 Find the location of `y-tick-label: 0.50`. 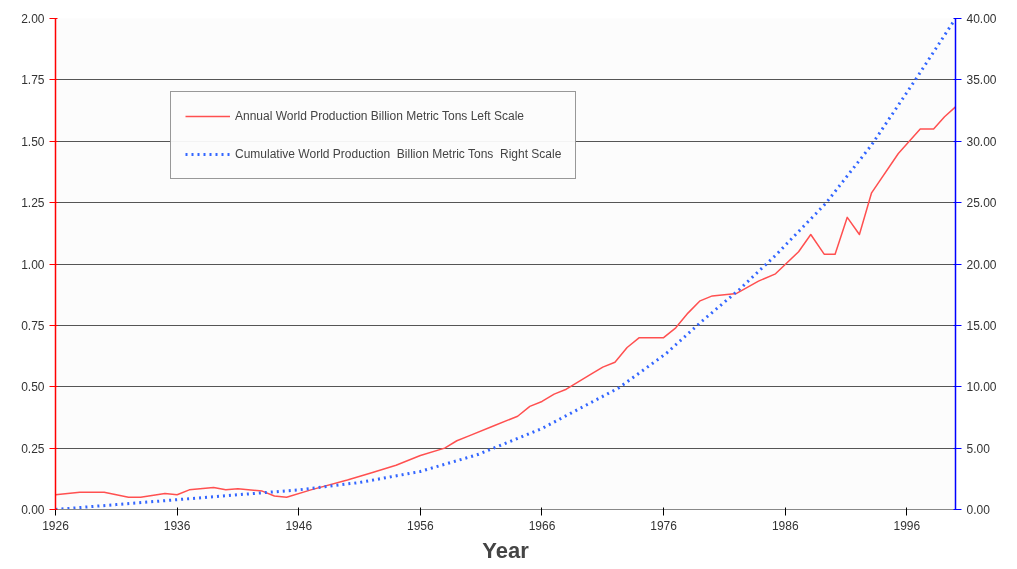

y-tick-label: 0.50 is located at coordinates (33, 387).